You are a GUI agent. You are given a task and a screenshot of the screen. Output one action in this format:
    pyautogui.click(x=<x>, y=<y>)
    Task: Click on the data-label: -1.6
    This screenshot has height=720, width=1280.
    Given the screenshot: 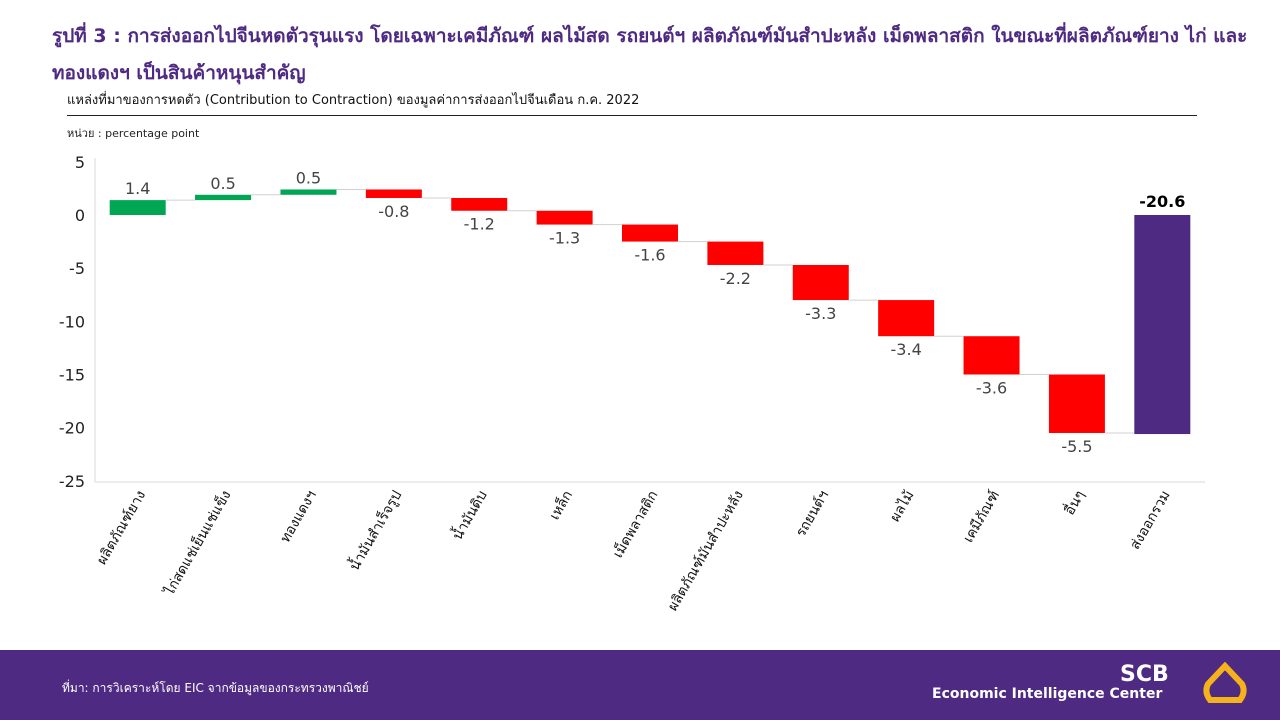 What is the action you would take?
    pyautogui.click(x=649, y=255)
    